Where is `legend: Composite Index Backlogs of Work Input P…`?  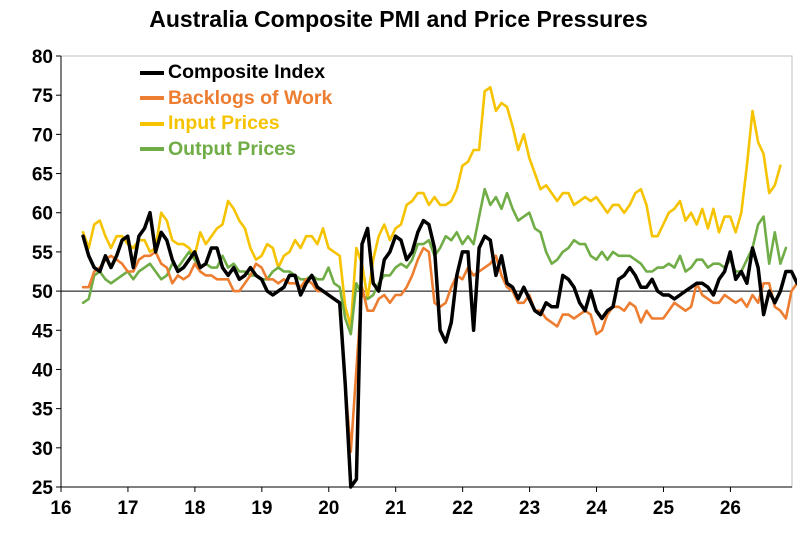 legend: Composite Index Backlogs of Work Input P… is located at coordinates (236, 111).